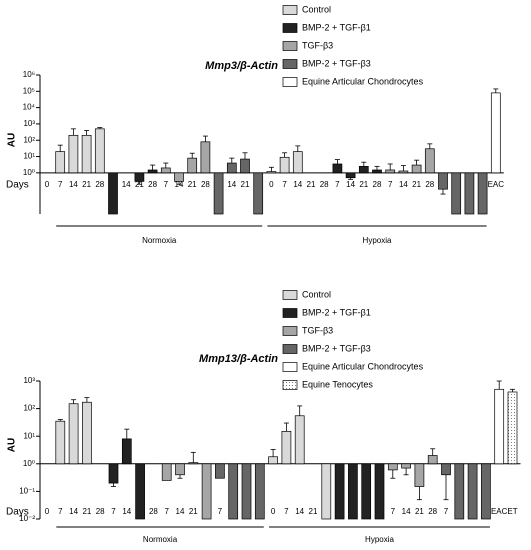 This screenshot has height=550, width=531. Describe the element at coordinates (512, 511) in the screenshot. I see `x-tick-label: ET` at that location.